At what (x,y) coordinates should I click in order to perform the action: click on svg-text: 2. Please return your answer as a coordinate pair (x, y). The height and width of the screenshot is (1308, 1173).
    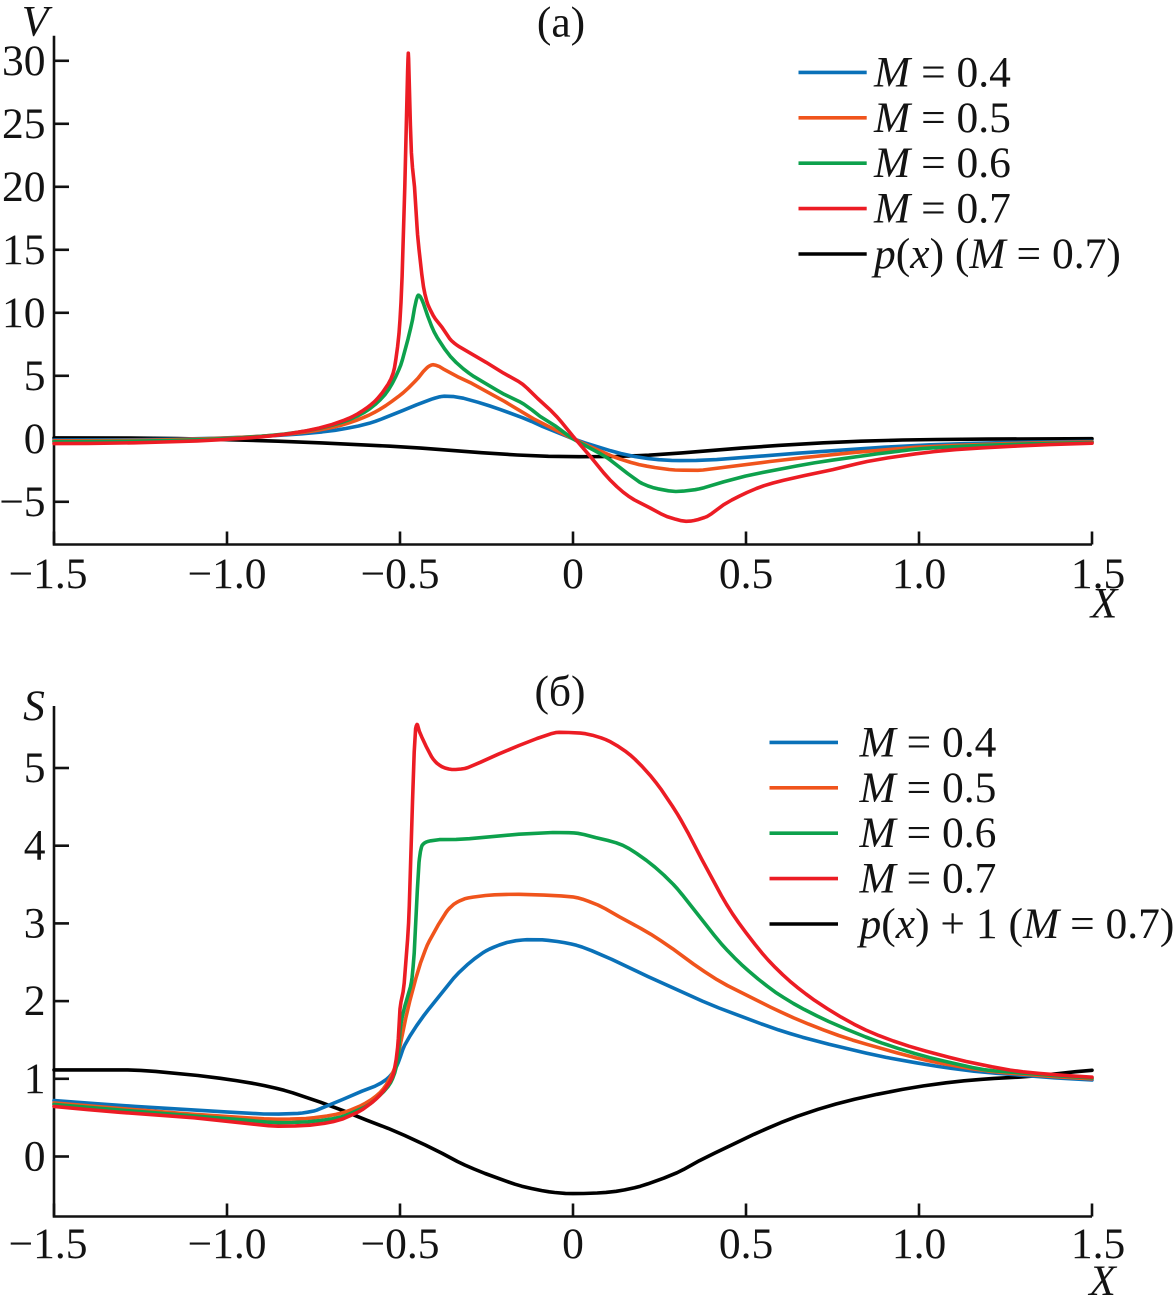
    Looking at the image, I should click on (35, 1001).